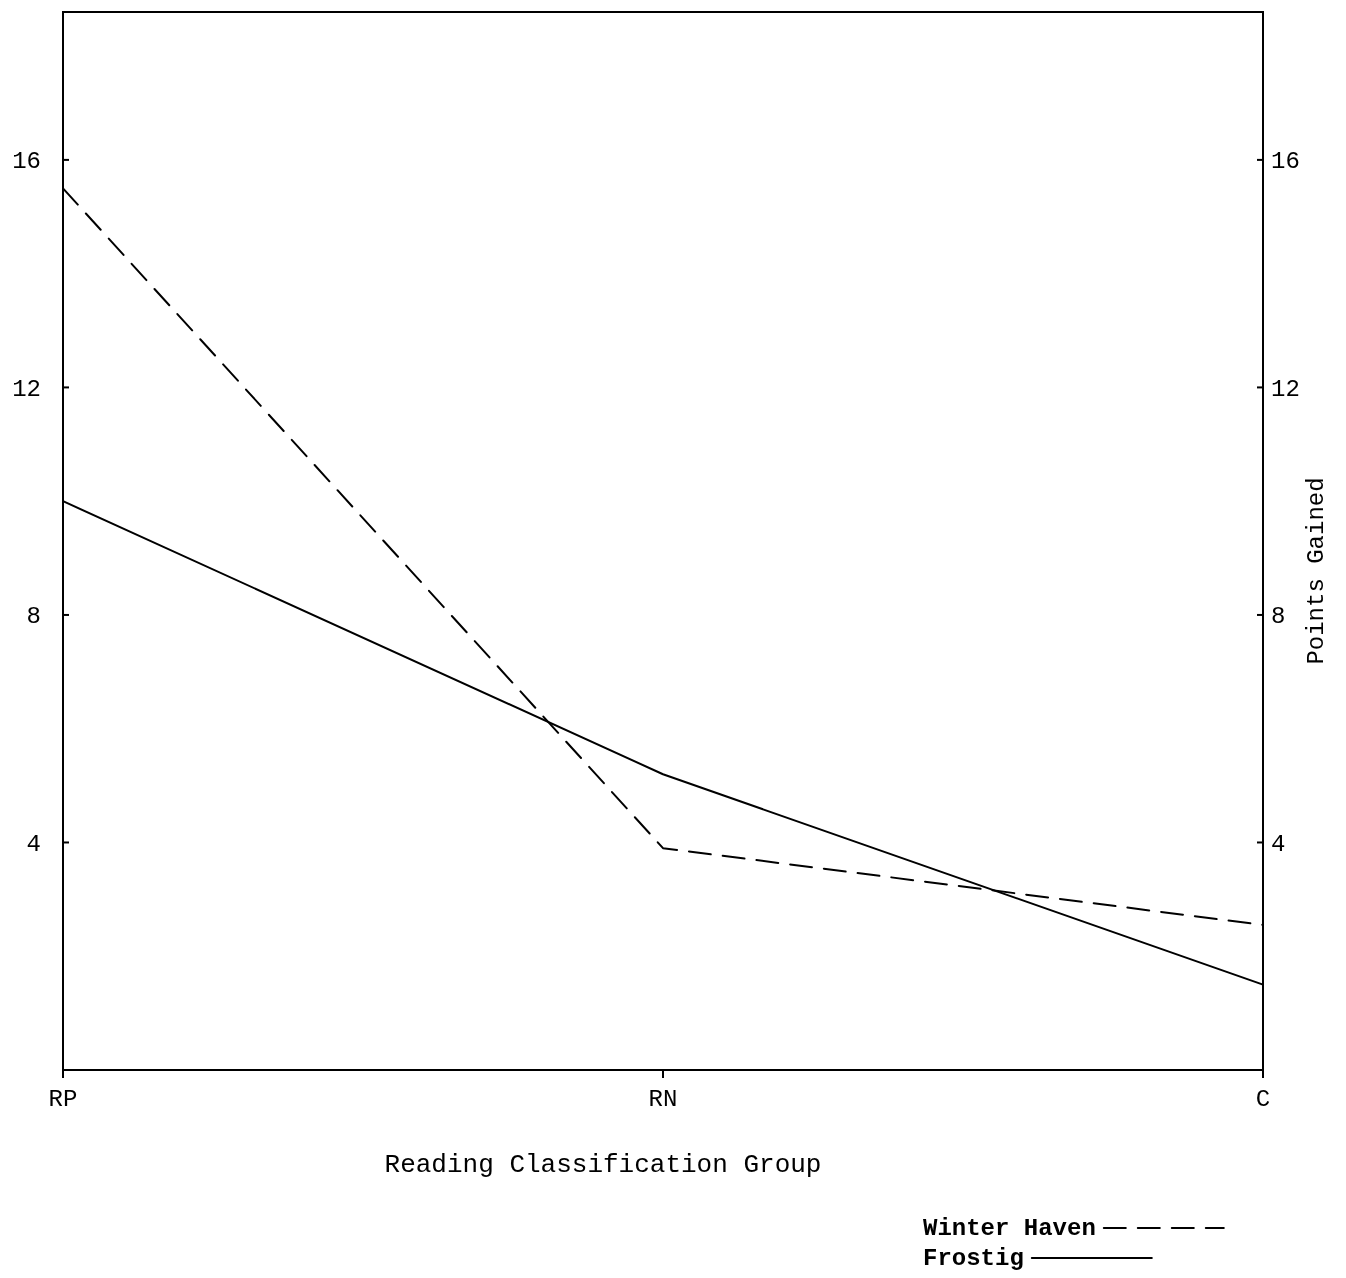 The height and width of the screenshot is (1278, 1346). Describe the element at coordinates (603, 1165) in the screenshot. I see `x-axis-title: Reading Classification Group` at that location.